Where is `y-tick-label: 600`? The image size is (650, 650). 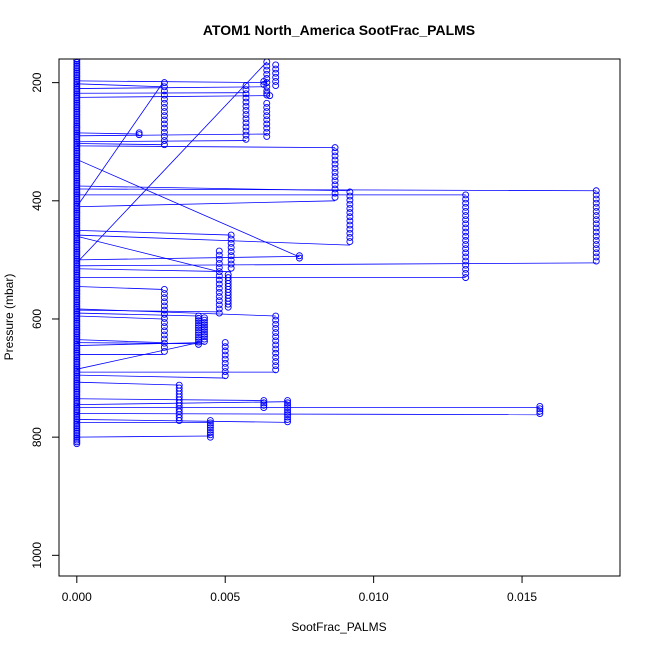
y-tick-label: 600 is located at coordinates (37, 319).